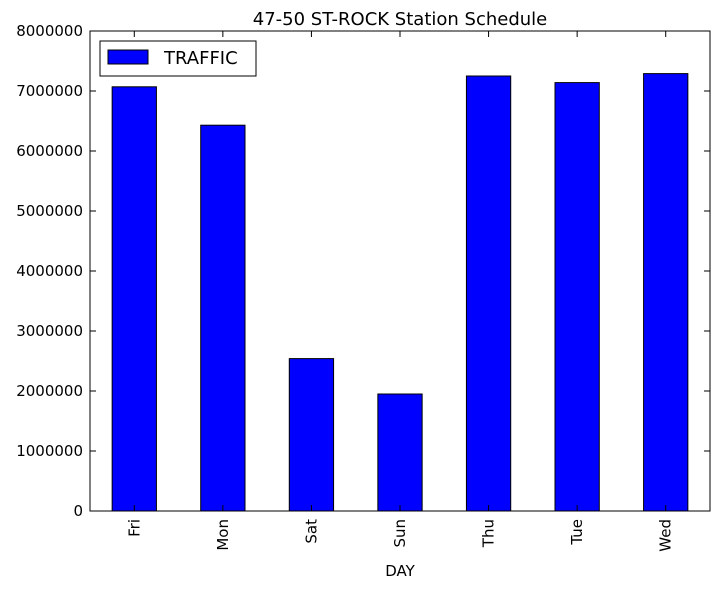 The image size is (719, 589). What do you see at coordinates (200, 58) in the screenshot?
I see `legend-label: TRAFFIC` at bounding box center [200, 58].